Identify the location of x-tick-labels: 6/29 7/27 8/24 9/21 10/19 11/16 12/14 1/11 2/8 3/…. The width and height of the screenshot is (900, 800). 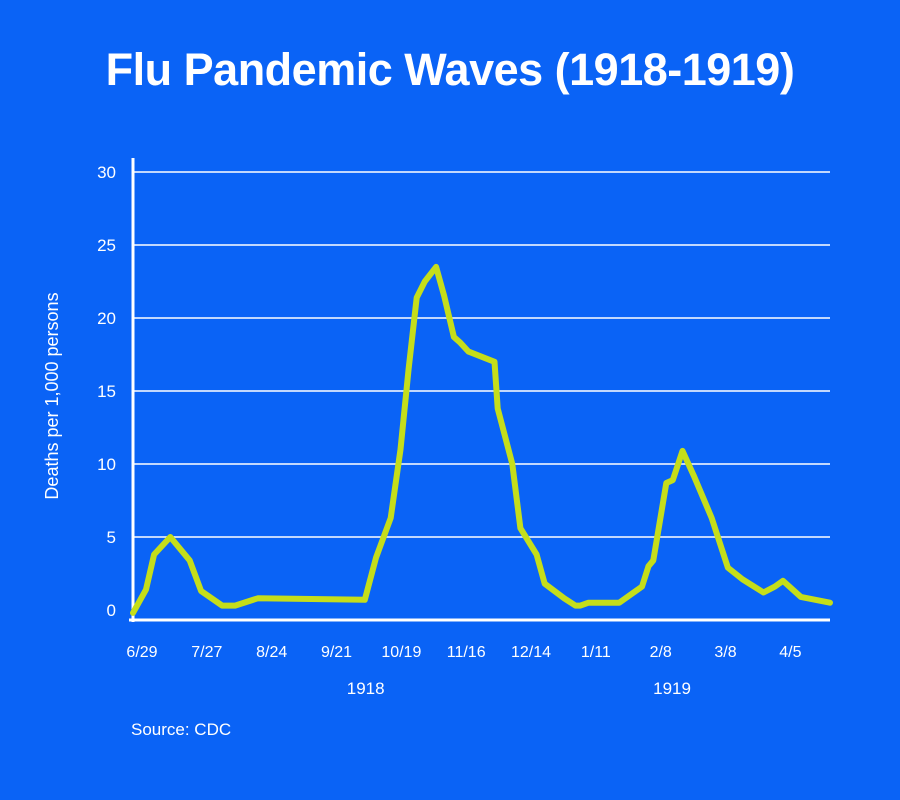
(463, 652).